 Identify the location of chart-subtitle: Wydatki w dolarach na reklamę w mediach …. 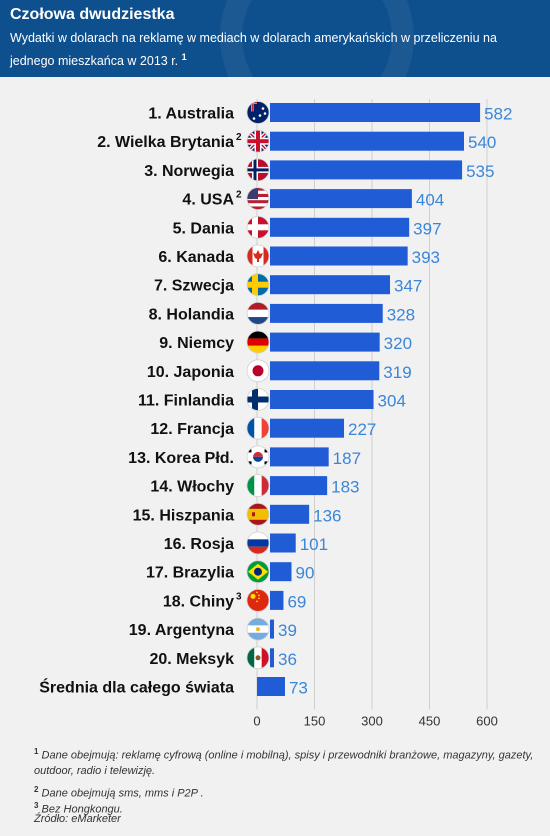
(275, 50).